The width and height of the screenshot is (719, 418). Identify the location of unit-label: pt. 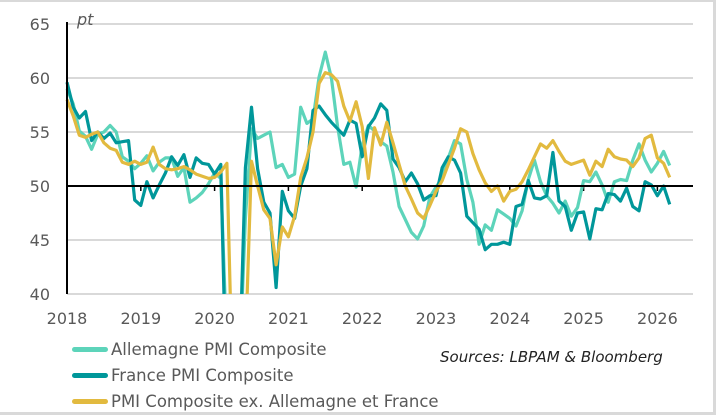
(85, 19).